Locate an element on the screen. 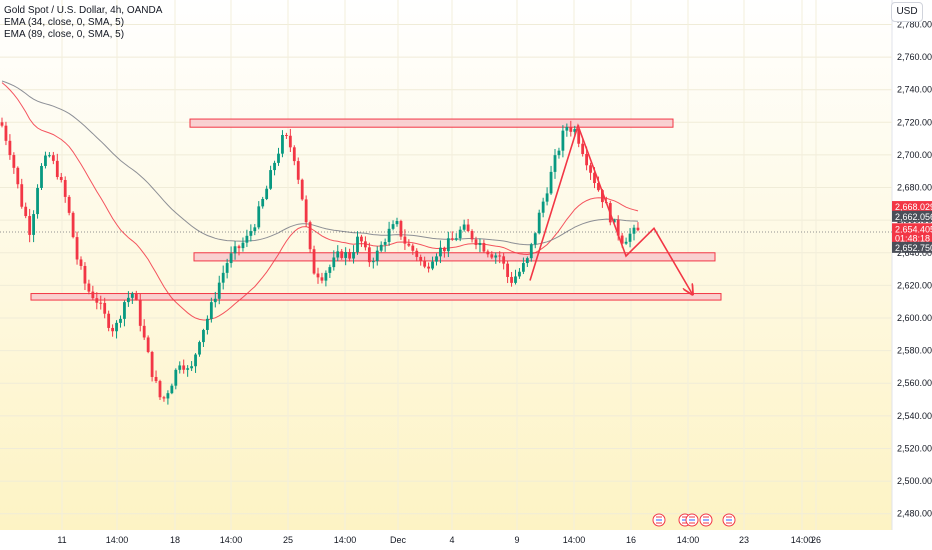 The image size is (932, 550). y-tick-label: 2,620.000 is located at coordinates (914, 285).